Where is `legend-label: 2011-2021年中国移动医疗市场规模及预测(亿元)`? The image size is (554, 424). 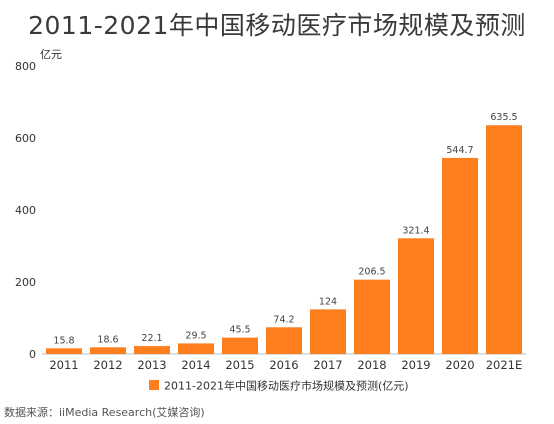
legend-label: 2011-2021年中国移动医疗市场规模及预测(亿元) is located at coordinates (286, 386).